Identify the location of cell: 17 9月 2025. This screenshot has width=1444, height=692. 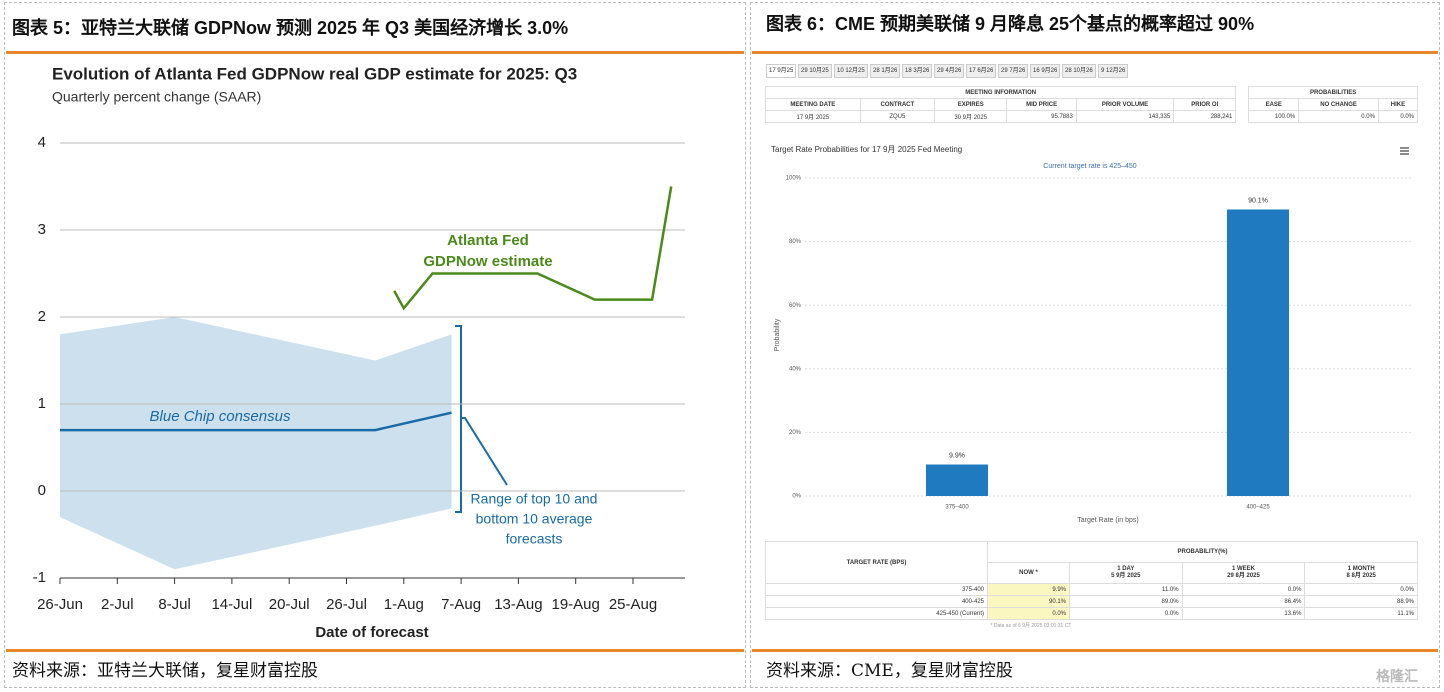
(813, 116).